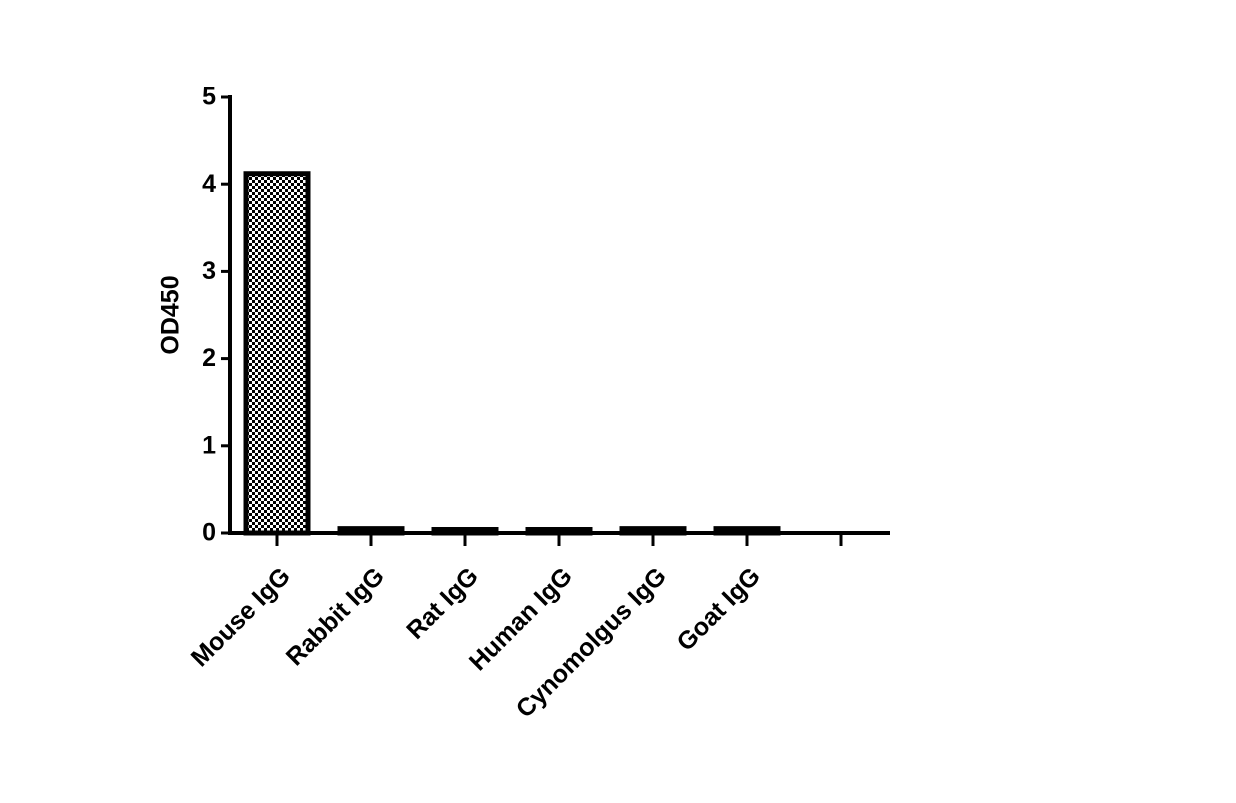  Describe the element at coordinates (209, 97) in the screenshot. I see `y-tick-label: 5` at that location.